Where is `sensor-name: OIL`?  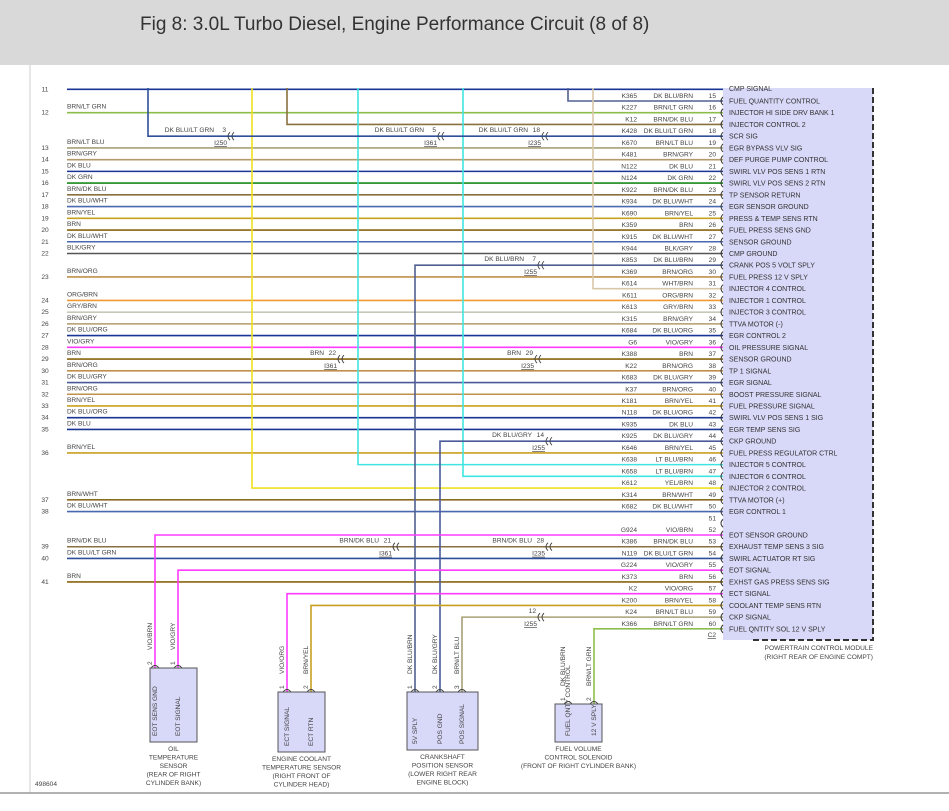
sensor-name: OIL is located at coordinates (173, 749).